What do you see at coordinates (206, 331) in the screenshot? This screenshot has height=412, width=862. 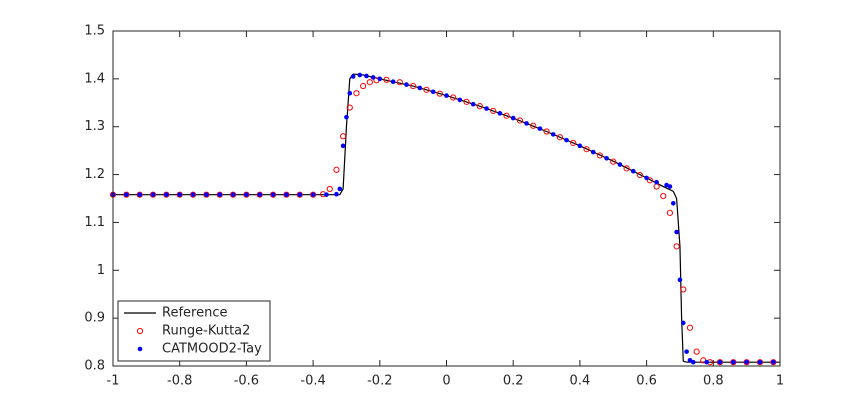 I see `legend-label: Runge-Kutta2` at bounding box center [206, 331].